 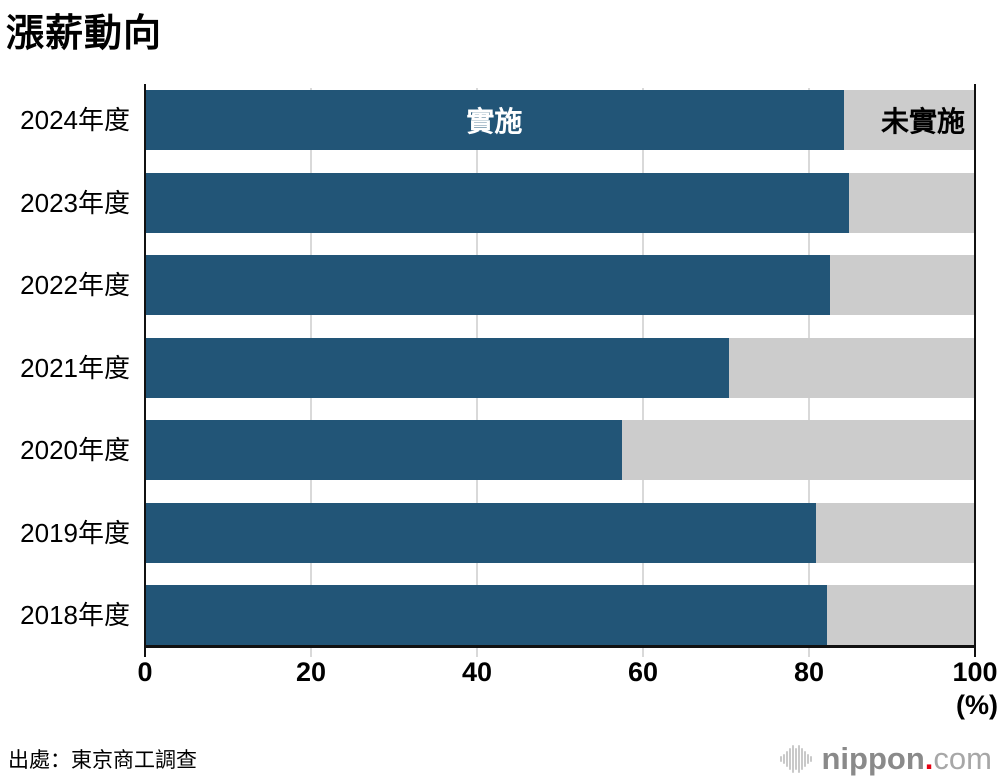 What do you see at coordinates (962, 758) in the screenshot?
I see `logo-tld: com` at bounding box center [962, 758].